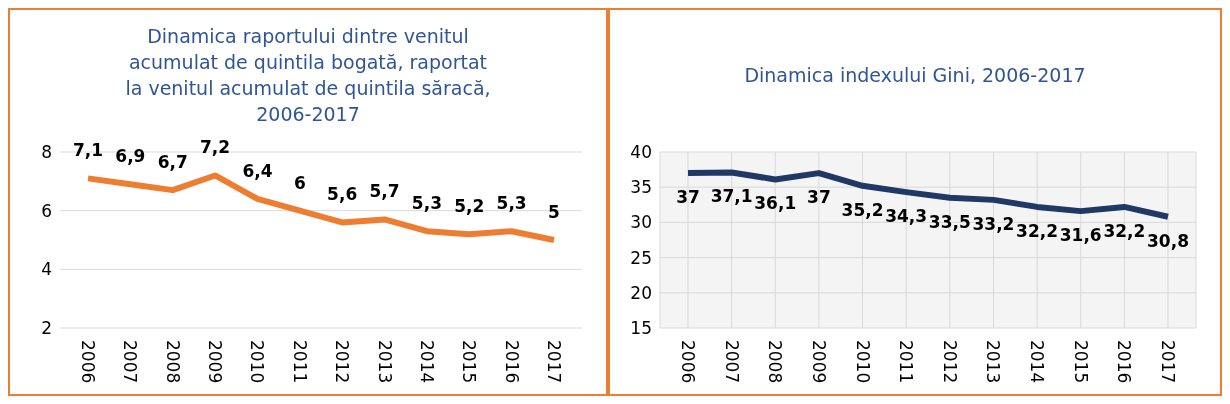 This screenshot has width=1230, height=404. What do you see at coordinates (641, 257) in the screenshot?
I see `y-tick-label: 25` at bounding box center [641, 257].